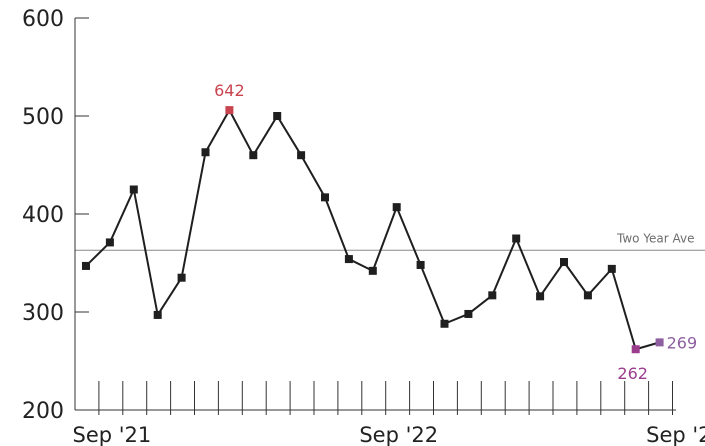 This screenshot has height=446, width=705. What do you see at coordinates (655, 238) in the screenshot?
I see `reference-line-label: Two Year Ave` at bounding box center [655, 238].